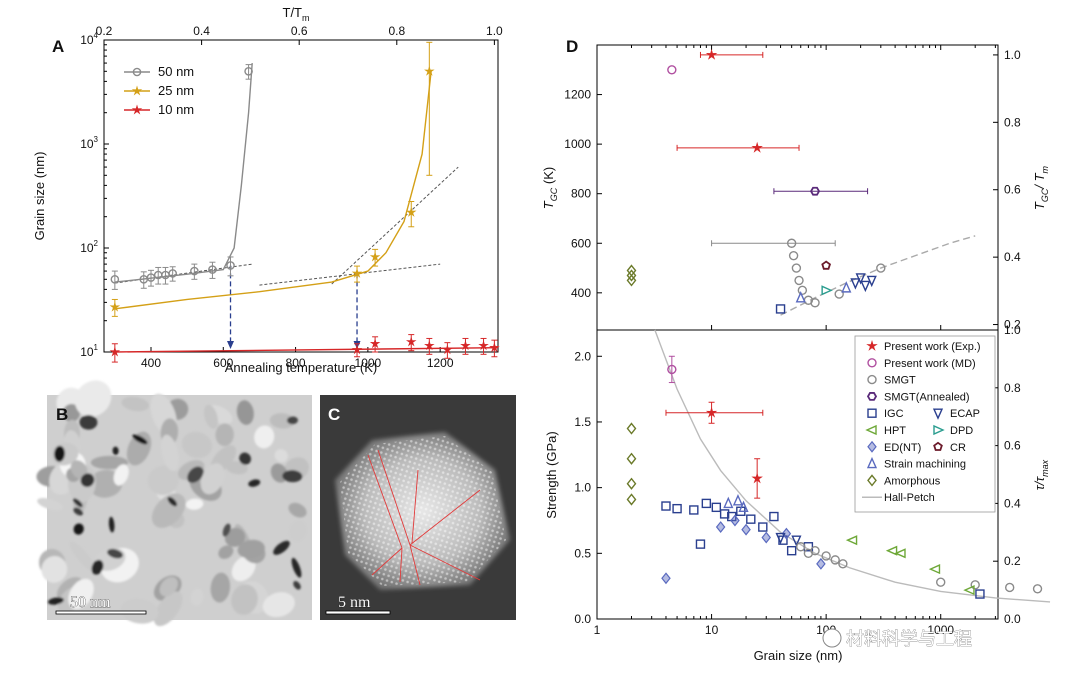  I want to click on panel-d-bottom-y2tick-label: 0.4, so click(1012, 503).